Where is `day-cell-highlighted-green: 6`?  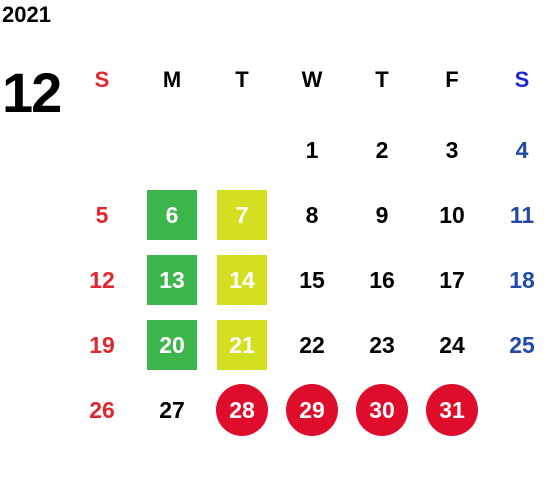
day-cell-highlighted-green: 6 is located at coordinates (172, 215).